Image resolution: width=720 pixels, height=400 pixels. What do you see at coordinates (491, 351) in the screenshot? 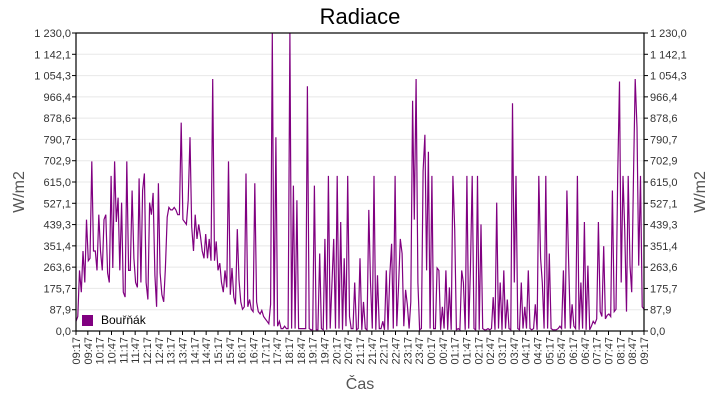
I see `svg-text: 02:47` at bounding box center [491, 351].